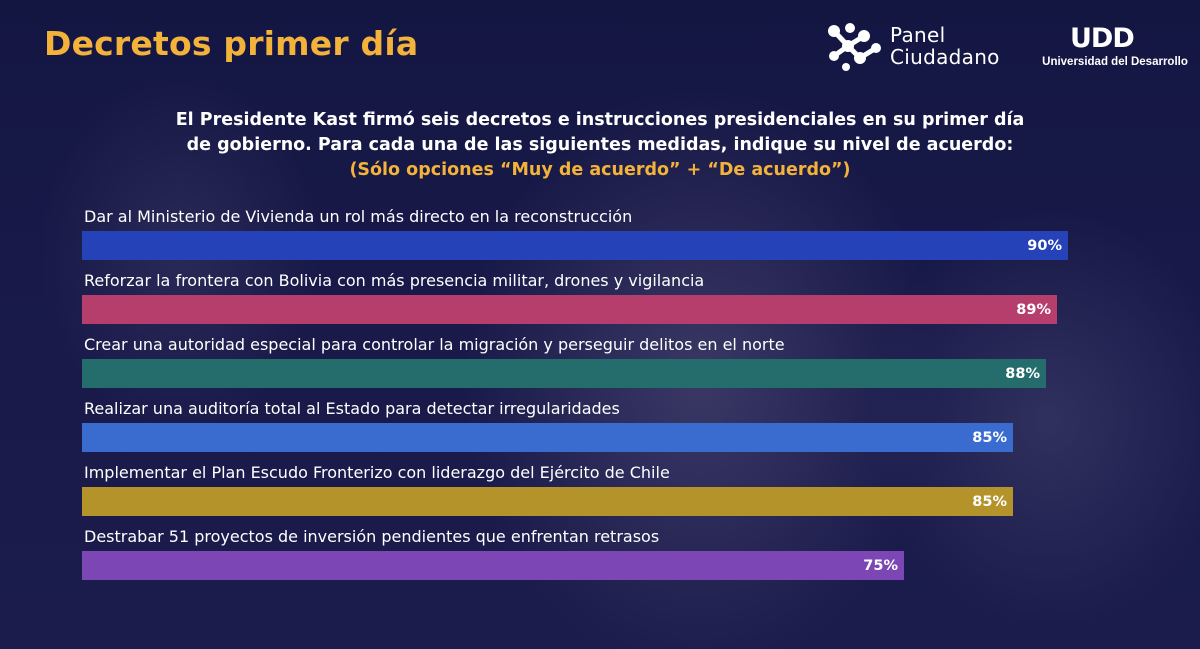 Image resolution: width=1200 pixels, height=649 pixels. What do you see at coordinates (1033, 310) in the screenshot?
I see `bar-value-label: 89%` at bounding box center [1033, 310].